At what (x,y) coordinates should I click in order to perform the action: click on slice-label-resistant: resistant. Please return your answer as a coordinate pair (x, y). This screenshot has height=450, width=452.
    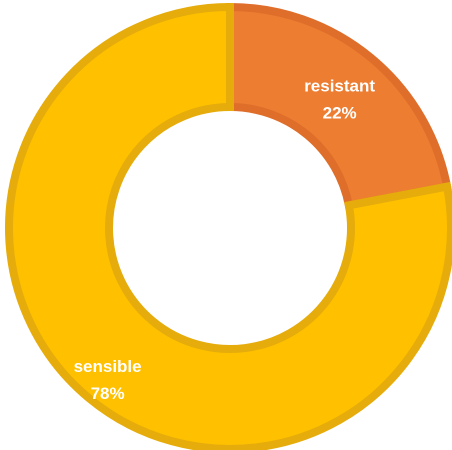
    Looking at the image, I should click on (339, 85).